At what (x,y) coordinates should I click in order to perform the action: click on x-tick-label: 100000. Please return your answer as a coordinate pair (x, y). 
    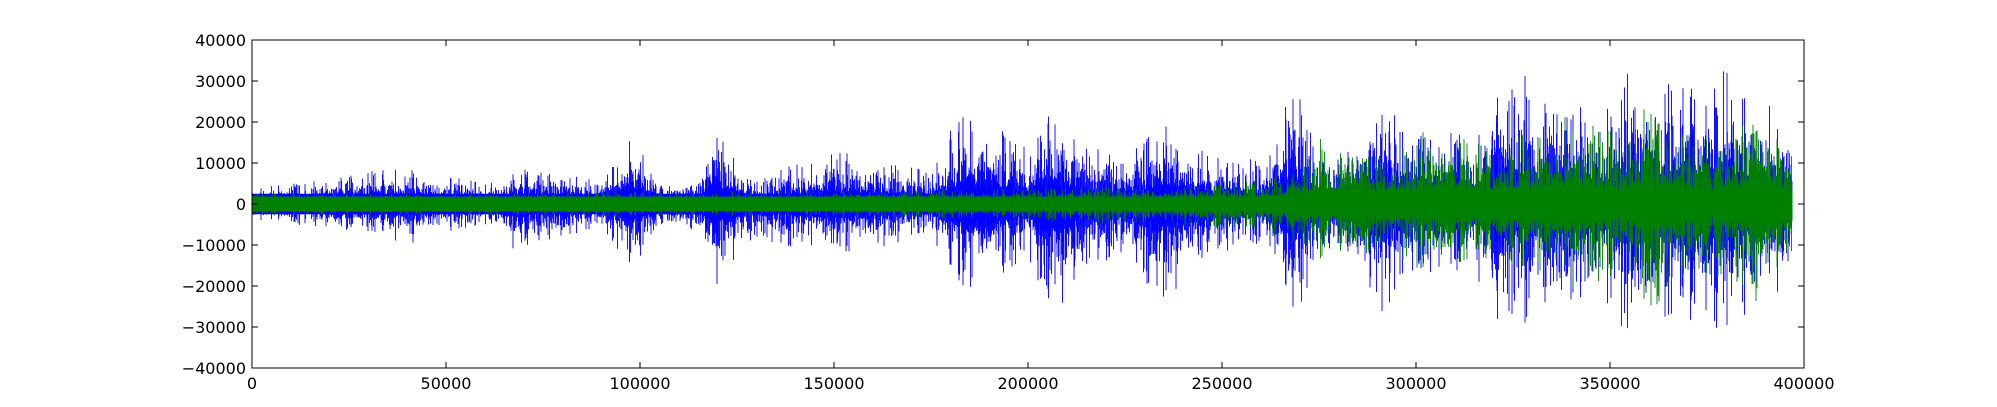
    Looking at the image, I should click on (639, 383).